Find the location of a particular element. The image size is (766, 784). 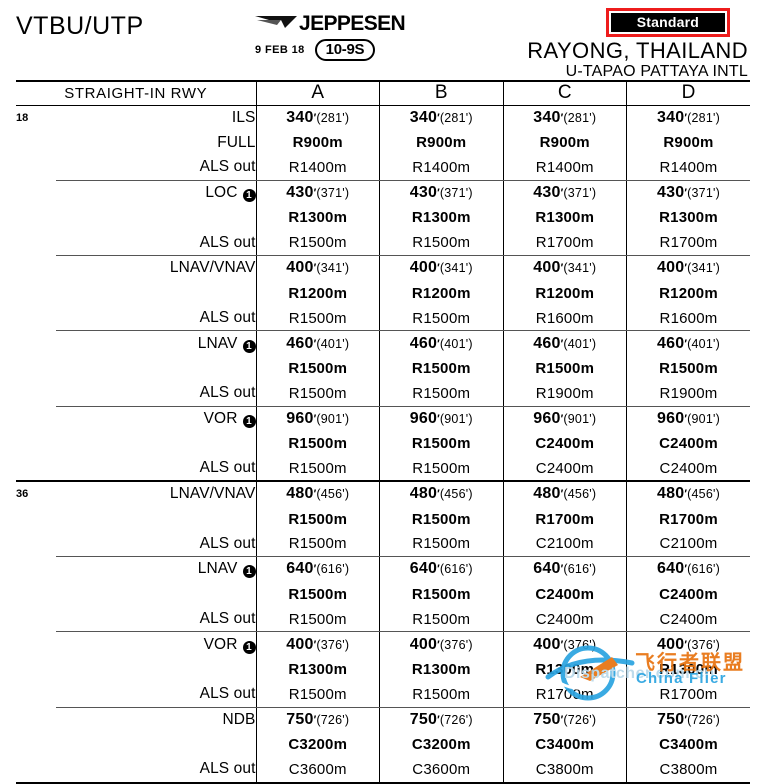

value-cell-cat-b: R900m is located at coordinates (441, 143).